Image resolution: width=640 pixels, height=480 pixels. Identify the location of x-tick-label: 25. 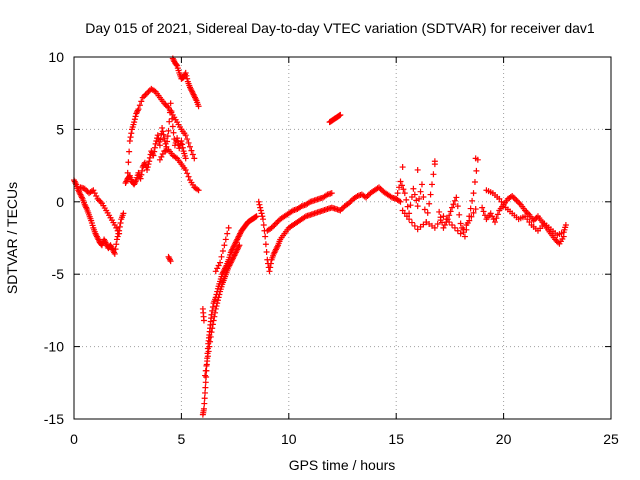
(611, 439).